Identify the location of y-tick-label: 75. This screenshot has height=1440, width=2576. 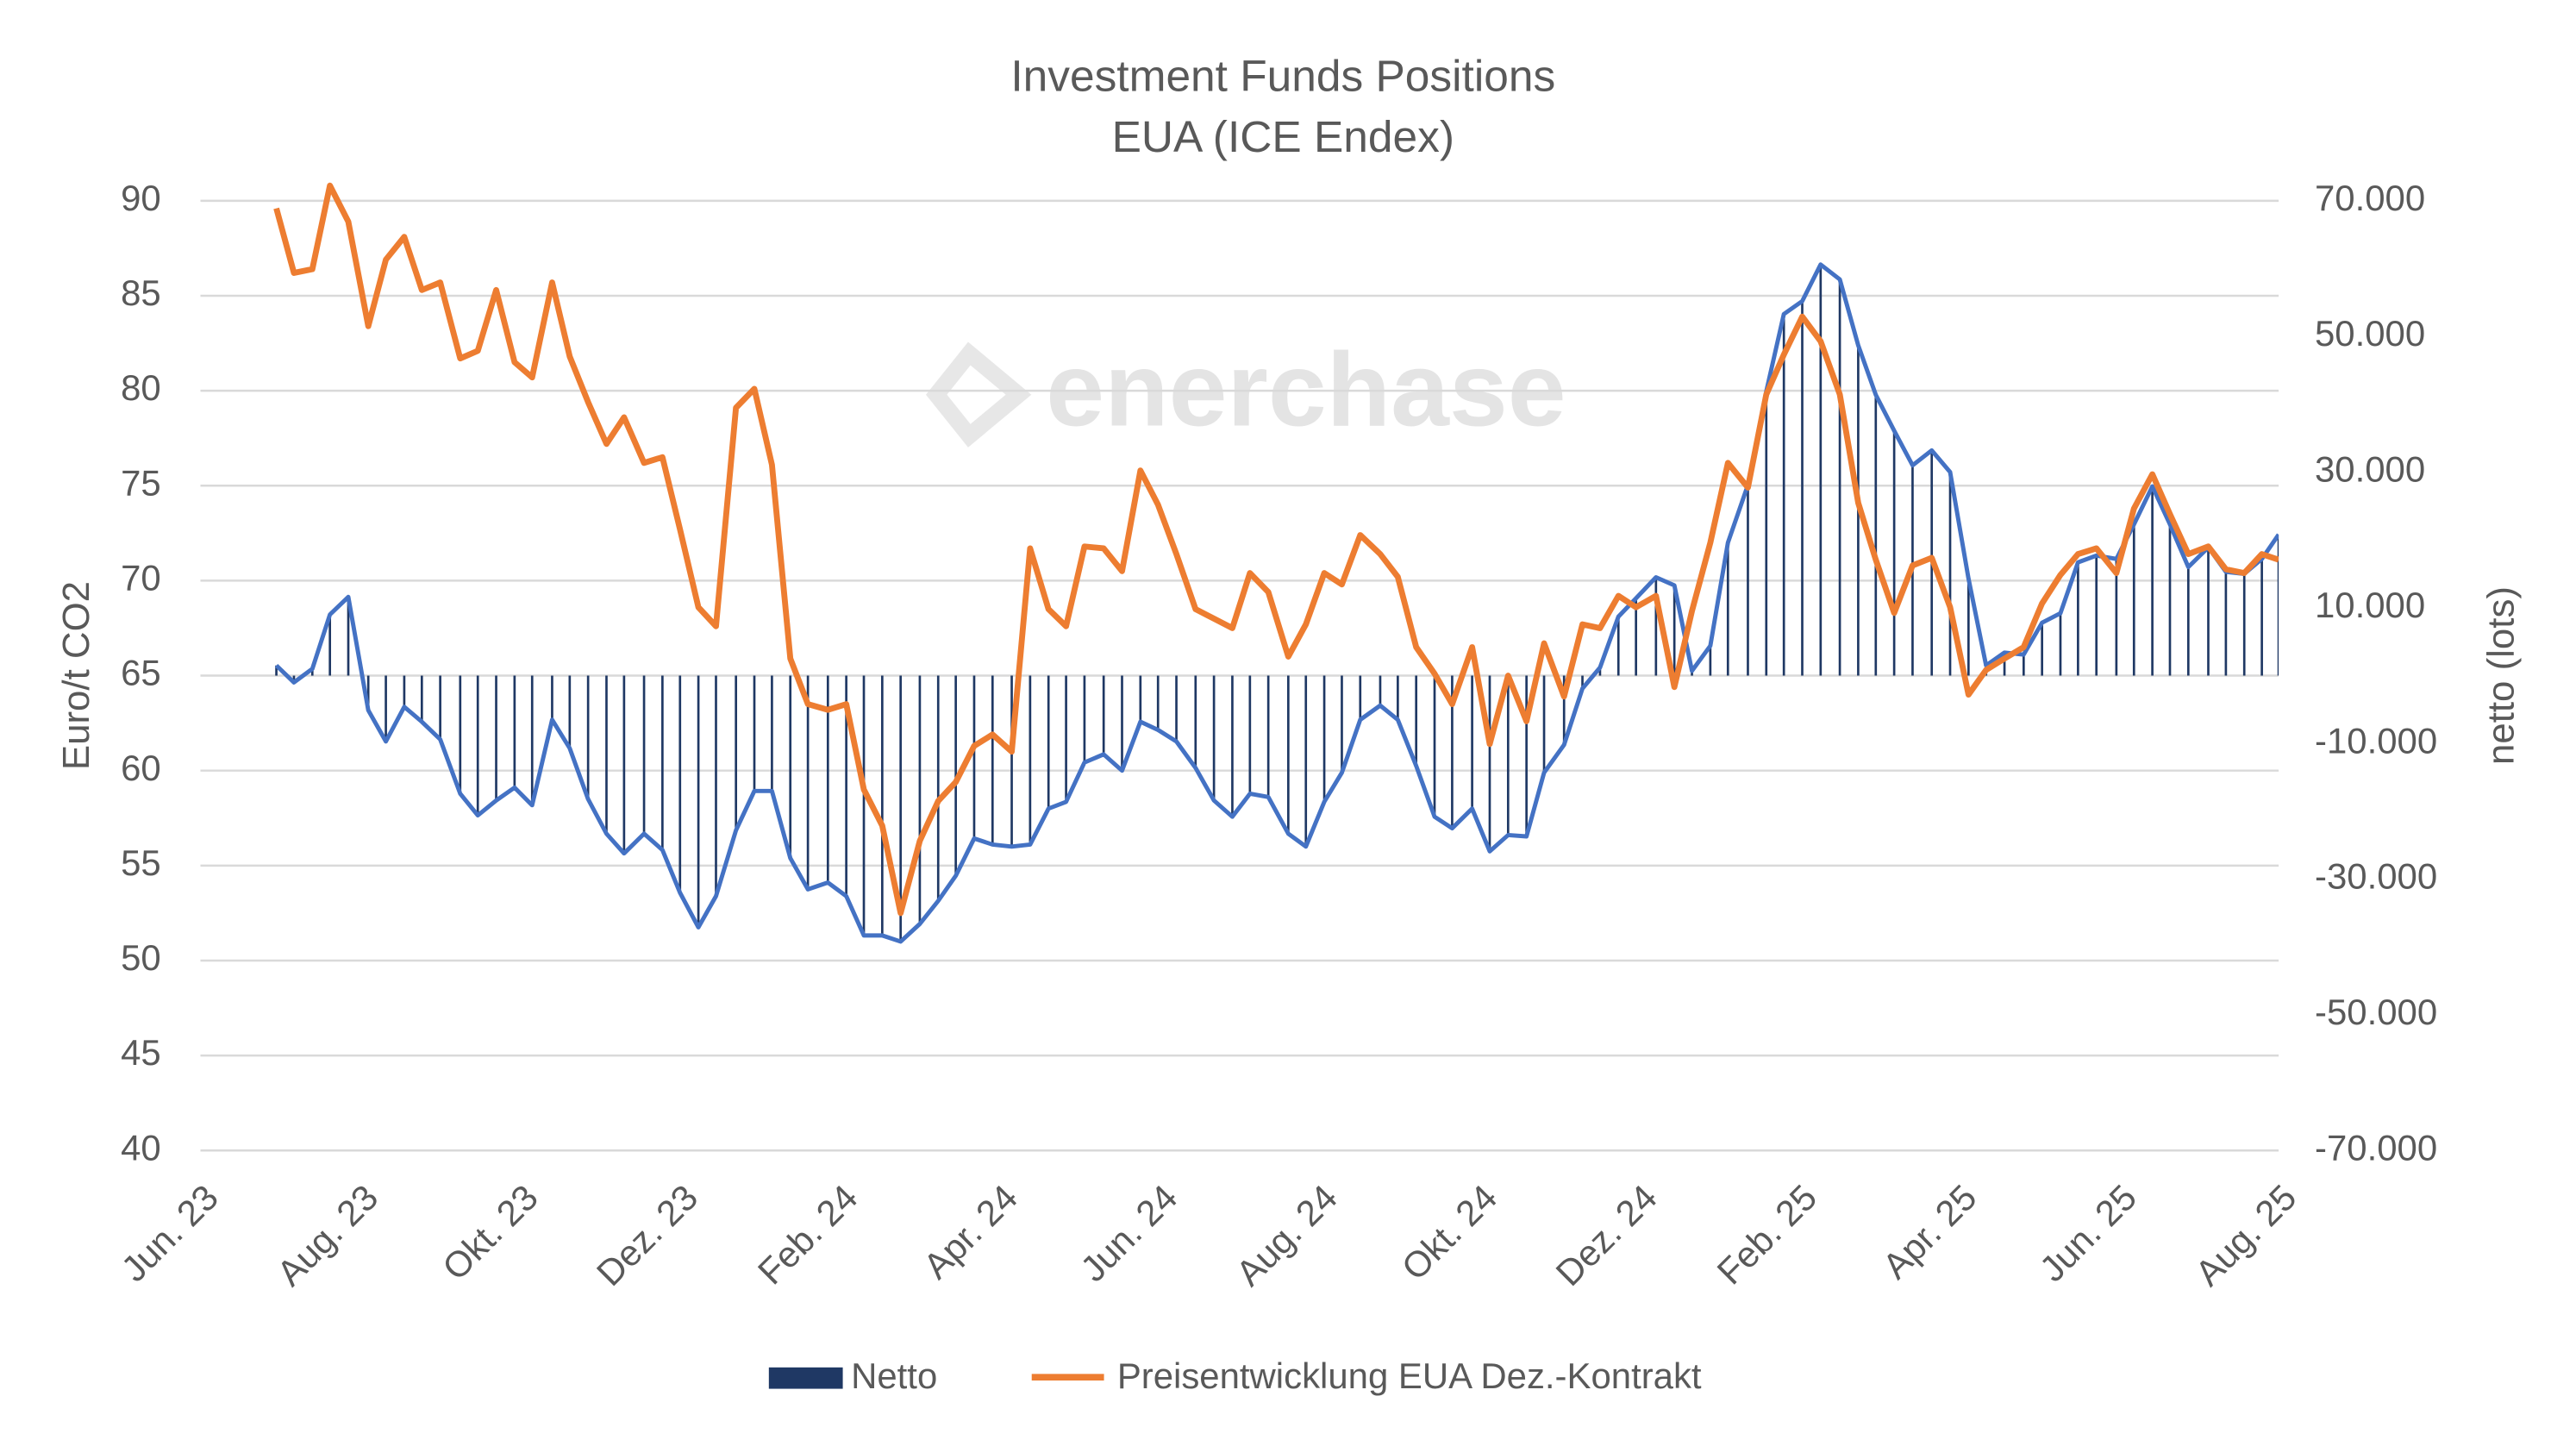
(141, 483).